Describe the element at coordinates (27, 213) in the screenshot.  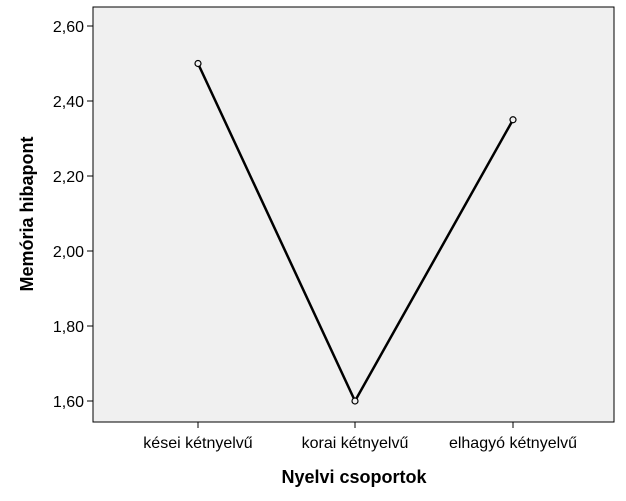
I see `y-axis-title: Memória hibapont` at that location.